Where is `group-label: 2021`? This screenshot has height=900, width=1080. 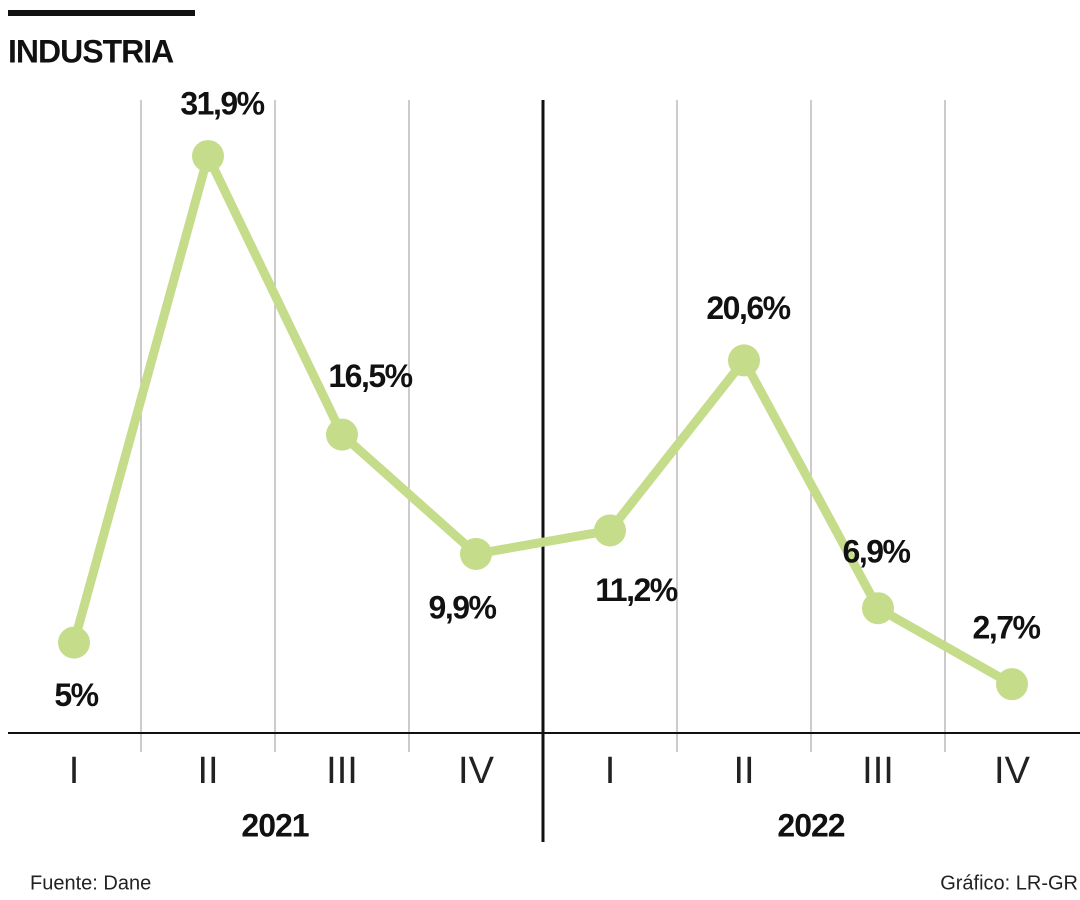
group-label: 2021 is located at coordinates (274, 825).